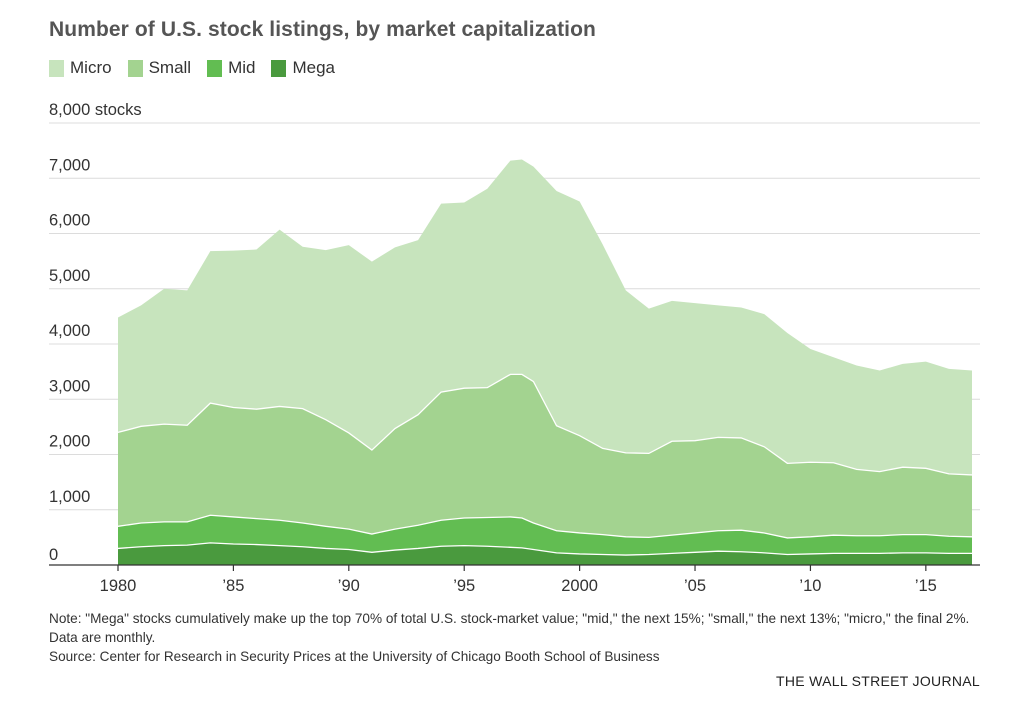 The width and height of the screenshot is (1027, 703). What do you see at coordinates (544, 549) in the screenshot?
I see `boundary-mega` at bounding box center [544, 549].